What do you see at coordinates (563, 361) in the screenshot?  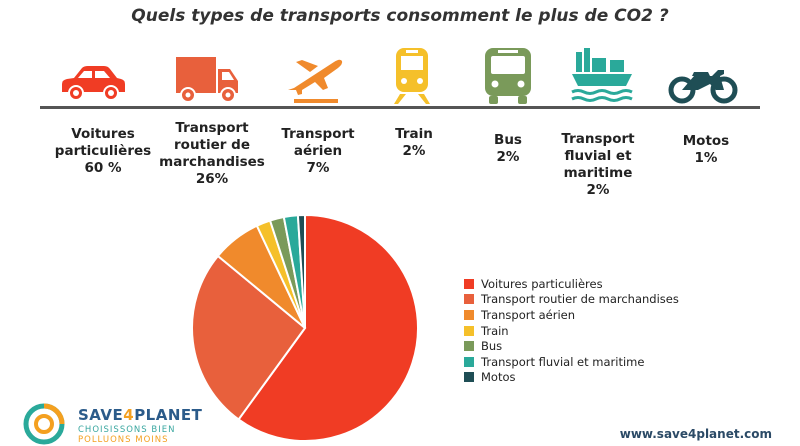 I see `legend-label: Transport fluvial et maritime` at bounding box center [563, 361].